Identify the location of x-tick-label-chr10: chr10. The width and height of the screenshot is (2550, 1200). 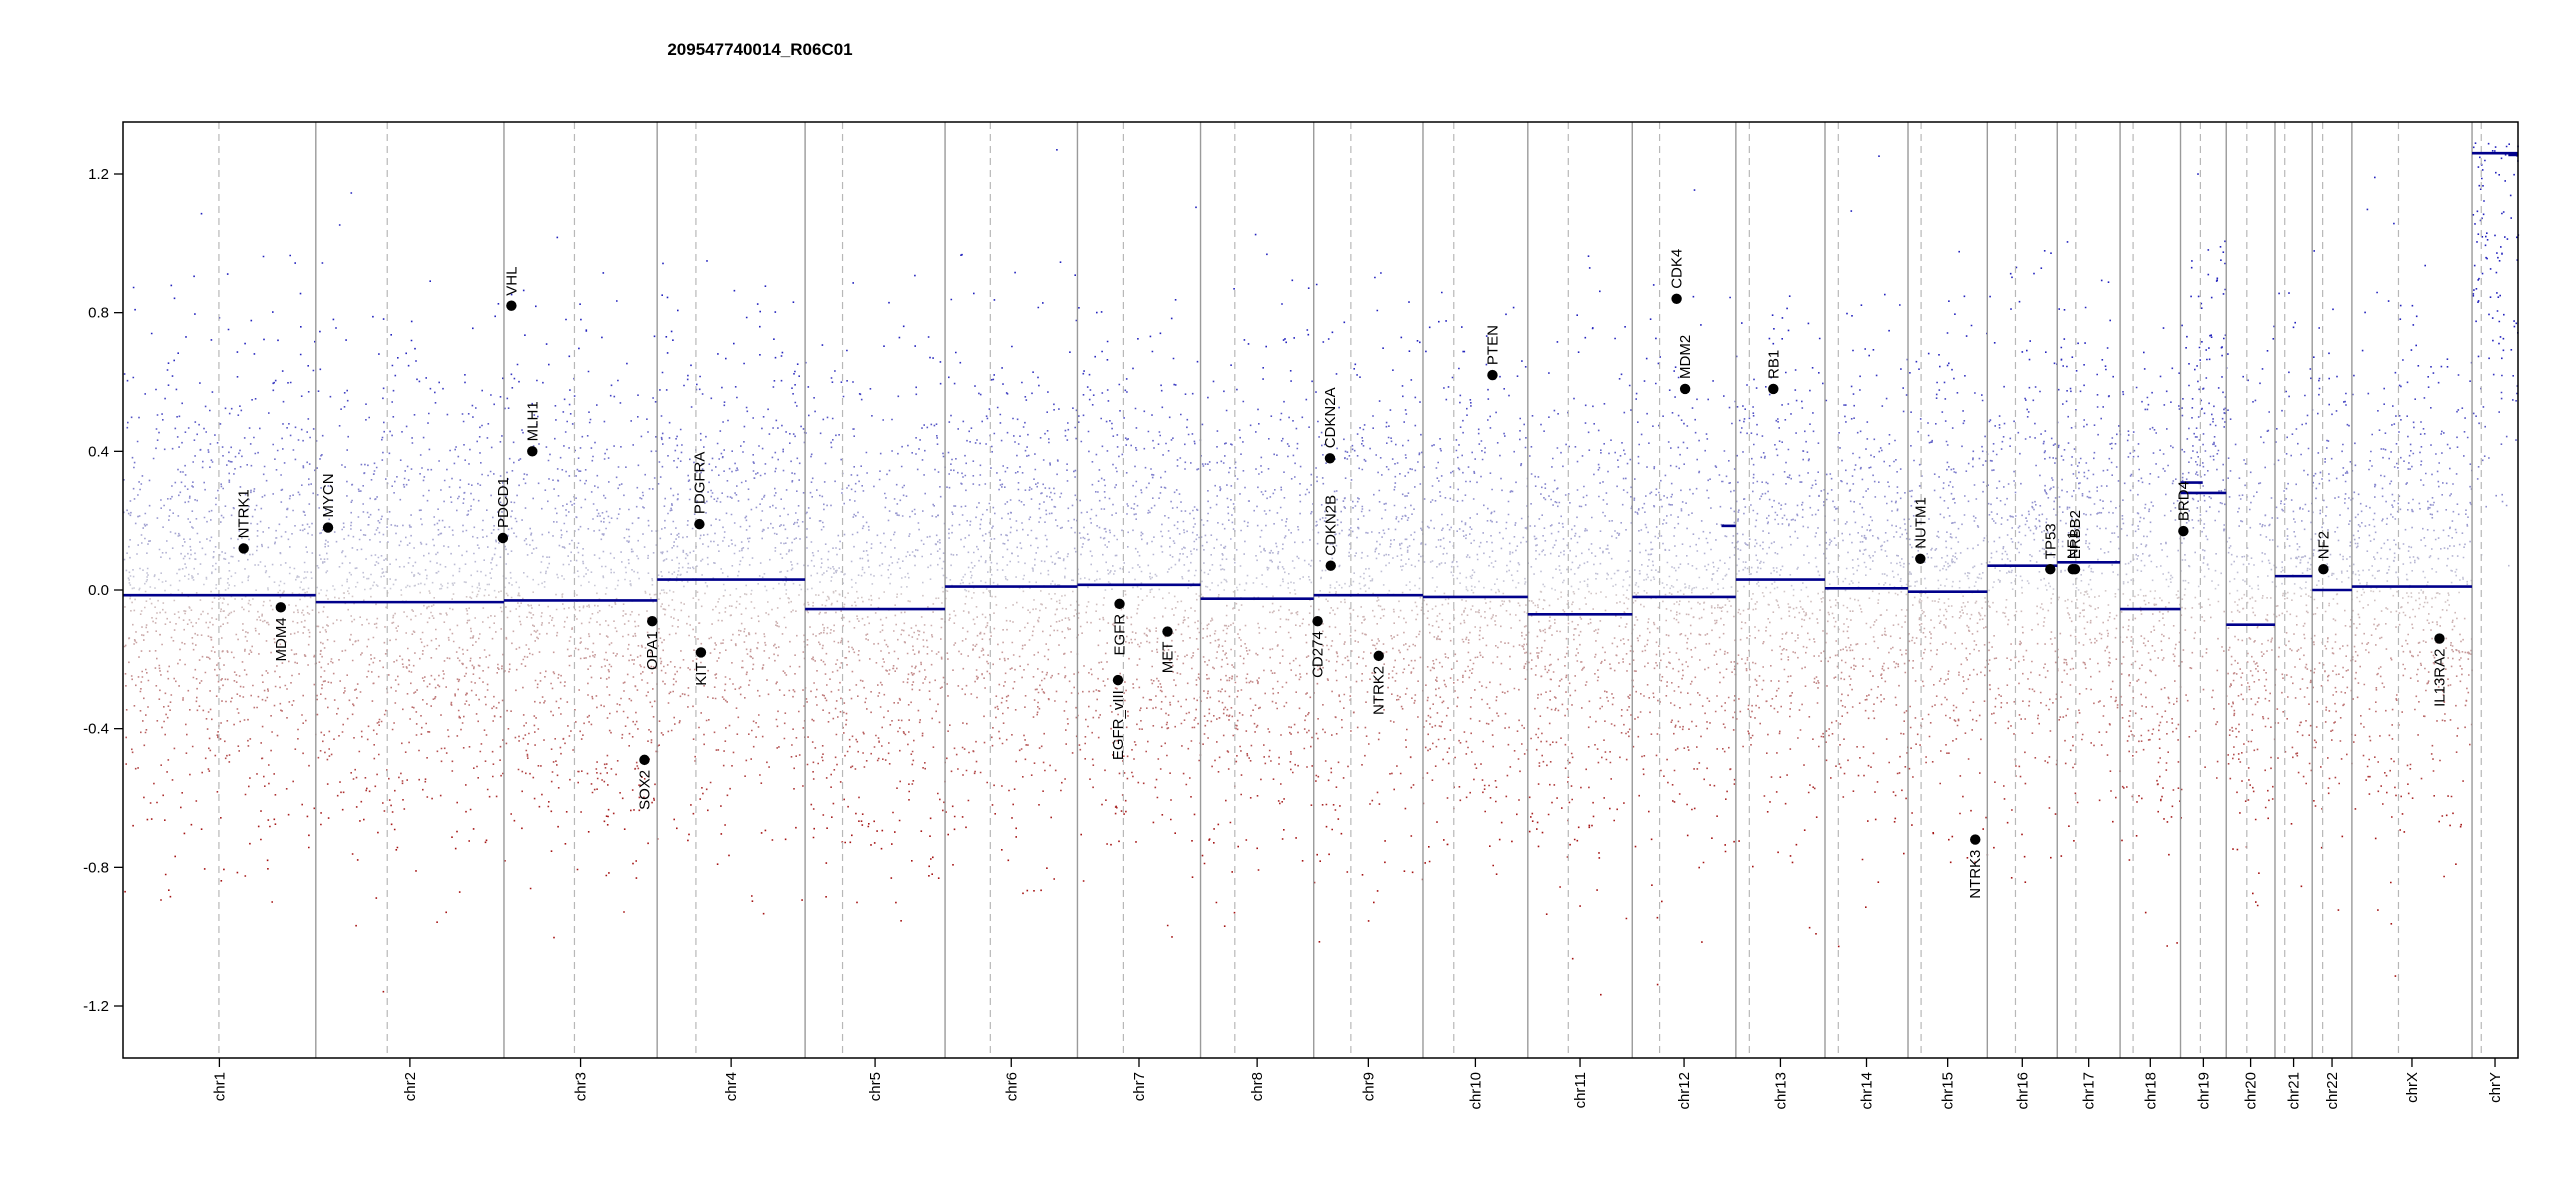
(1475, 1091).